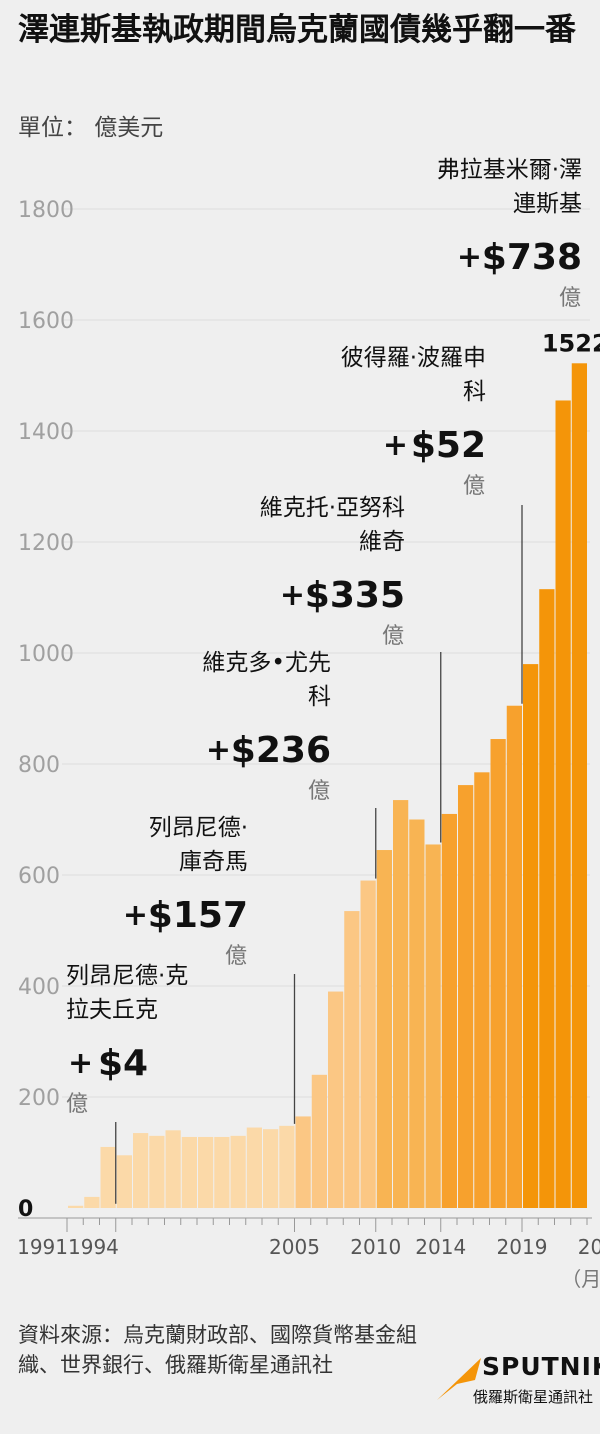 This screenshot has height=1434, width=600. What do you see at coordinates (25, 1209) in the screenshot?
I see `y-tick-label: 0` at bounding box center [25, 1209].